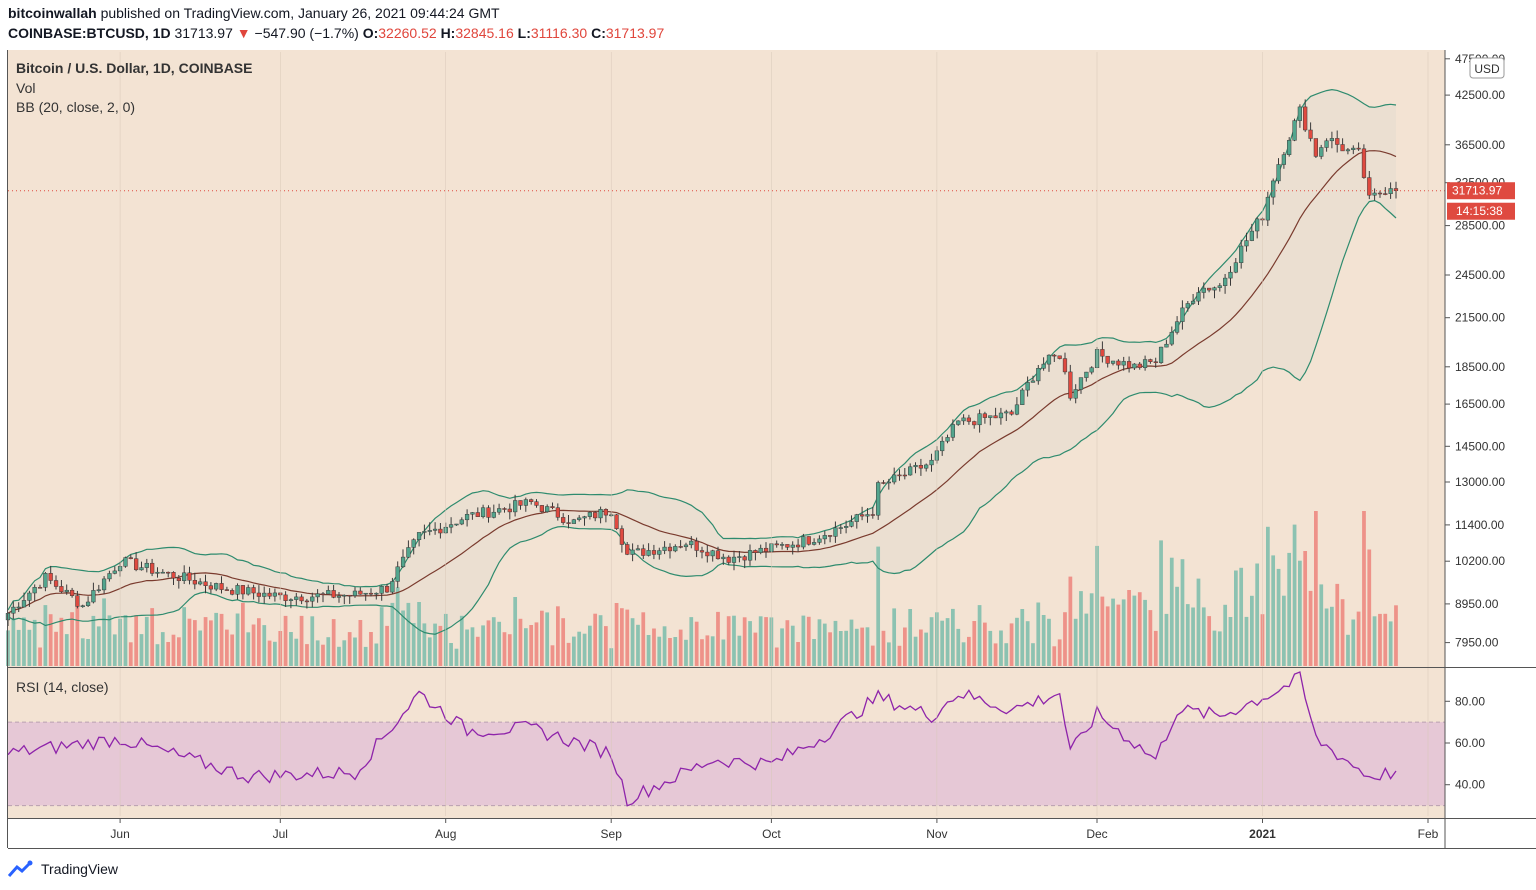 The image size is (1536, 890). What do you see at coordinates (448, 33) in the screenshot?
I see `high-label: H:` at bounding box center [448, 33].